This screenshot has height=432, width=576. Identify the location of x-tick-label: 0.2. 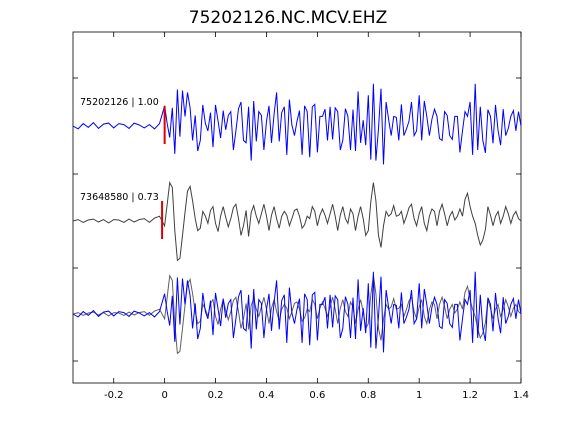
(216, 395).